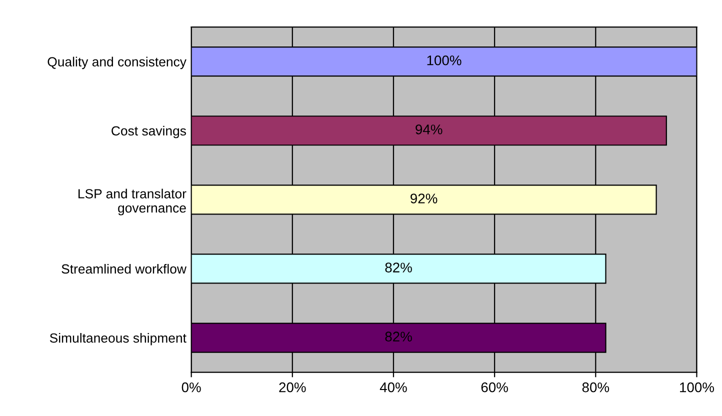 This screenshot has height=416, width=722. Describe the element at coordinates (697, 387) in the screenshot. I see `x-tick-label: 100%` at that location.